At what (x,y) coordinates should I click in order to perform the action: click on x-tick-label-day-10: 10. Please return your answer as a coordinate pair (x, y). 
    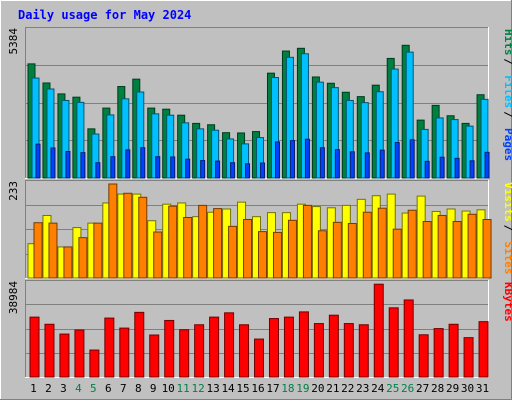
    Looking at the image, I should click on (168, 388).